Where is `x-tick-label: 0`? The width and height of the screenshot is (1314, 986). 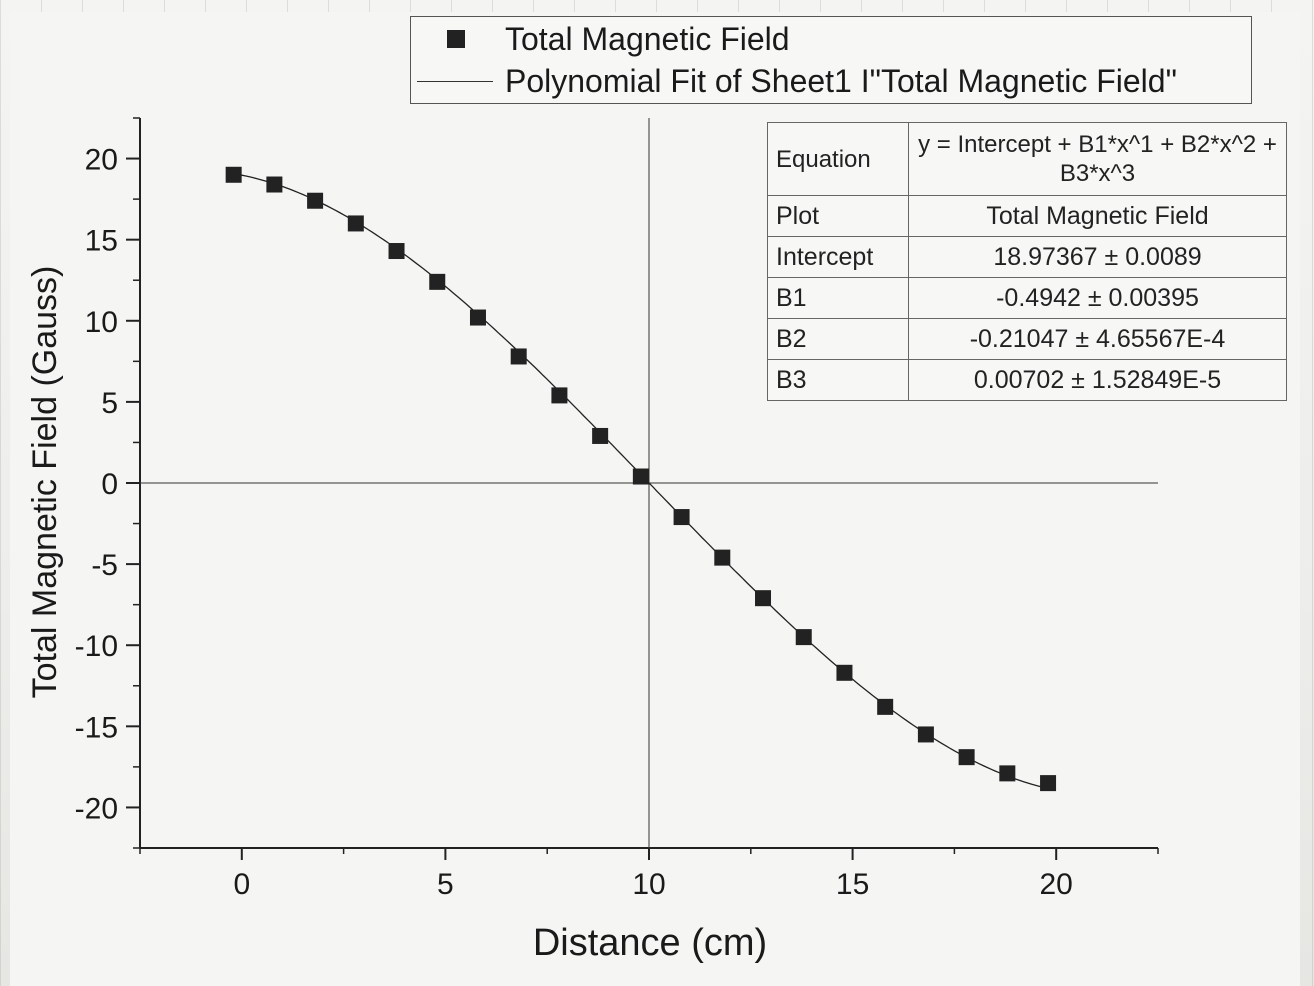
x-tick-label: 0 is located at coordinates (241, 884).